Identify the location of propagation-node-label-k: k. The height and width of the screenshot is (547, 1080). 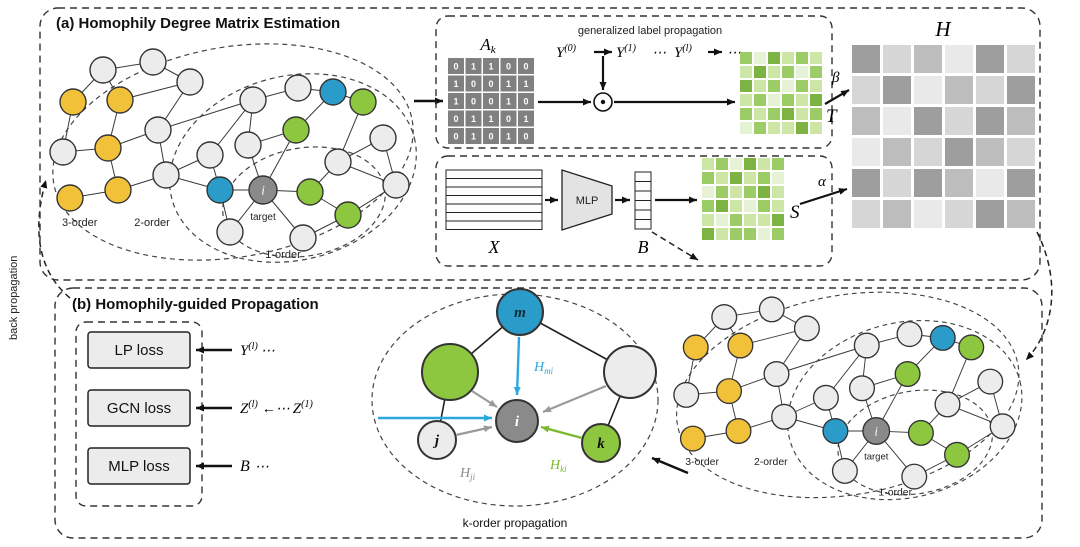
(601, 444).